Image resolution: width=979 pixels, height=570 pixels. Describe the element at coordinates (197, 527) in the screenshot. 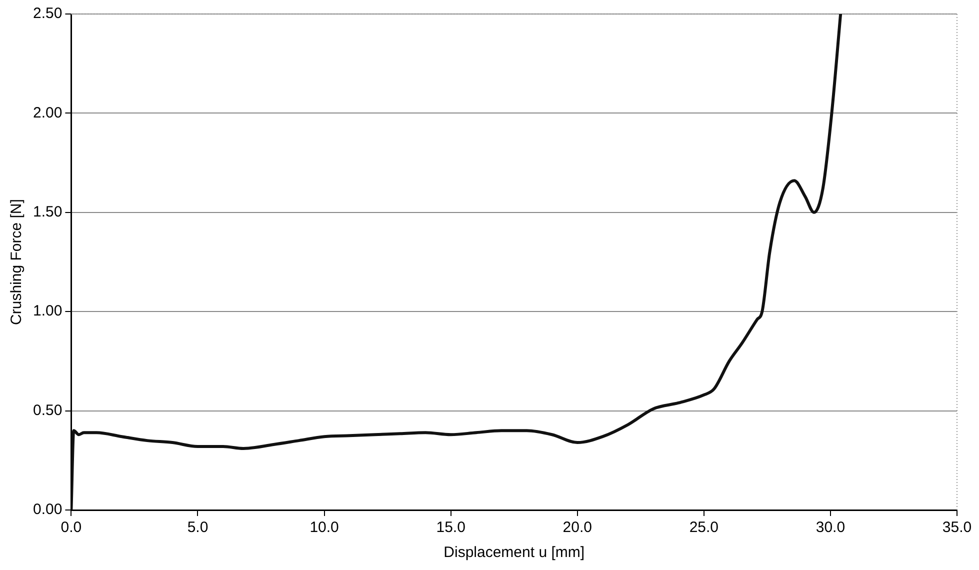

I see `x-tick-label: 5.0` at that location.